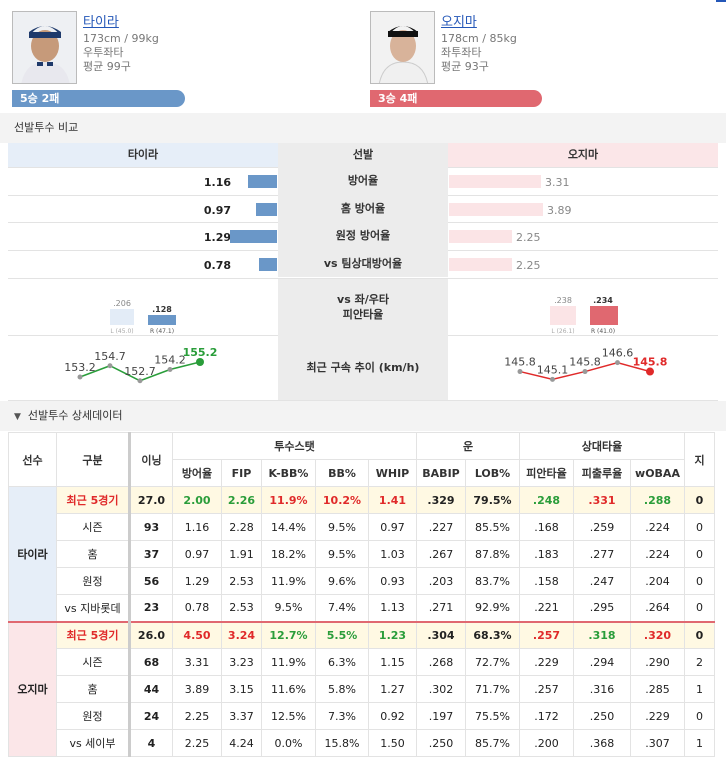 This screenshot has height=763, width=726. Describe the element at coordinates (492, 473) in the screenshot. I see `th-stat: LOB%` at that location.